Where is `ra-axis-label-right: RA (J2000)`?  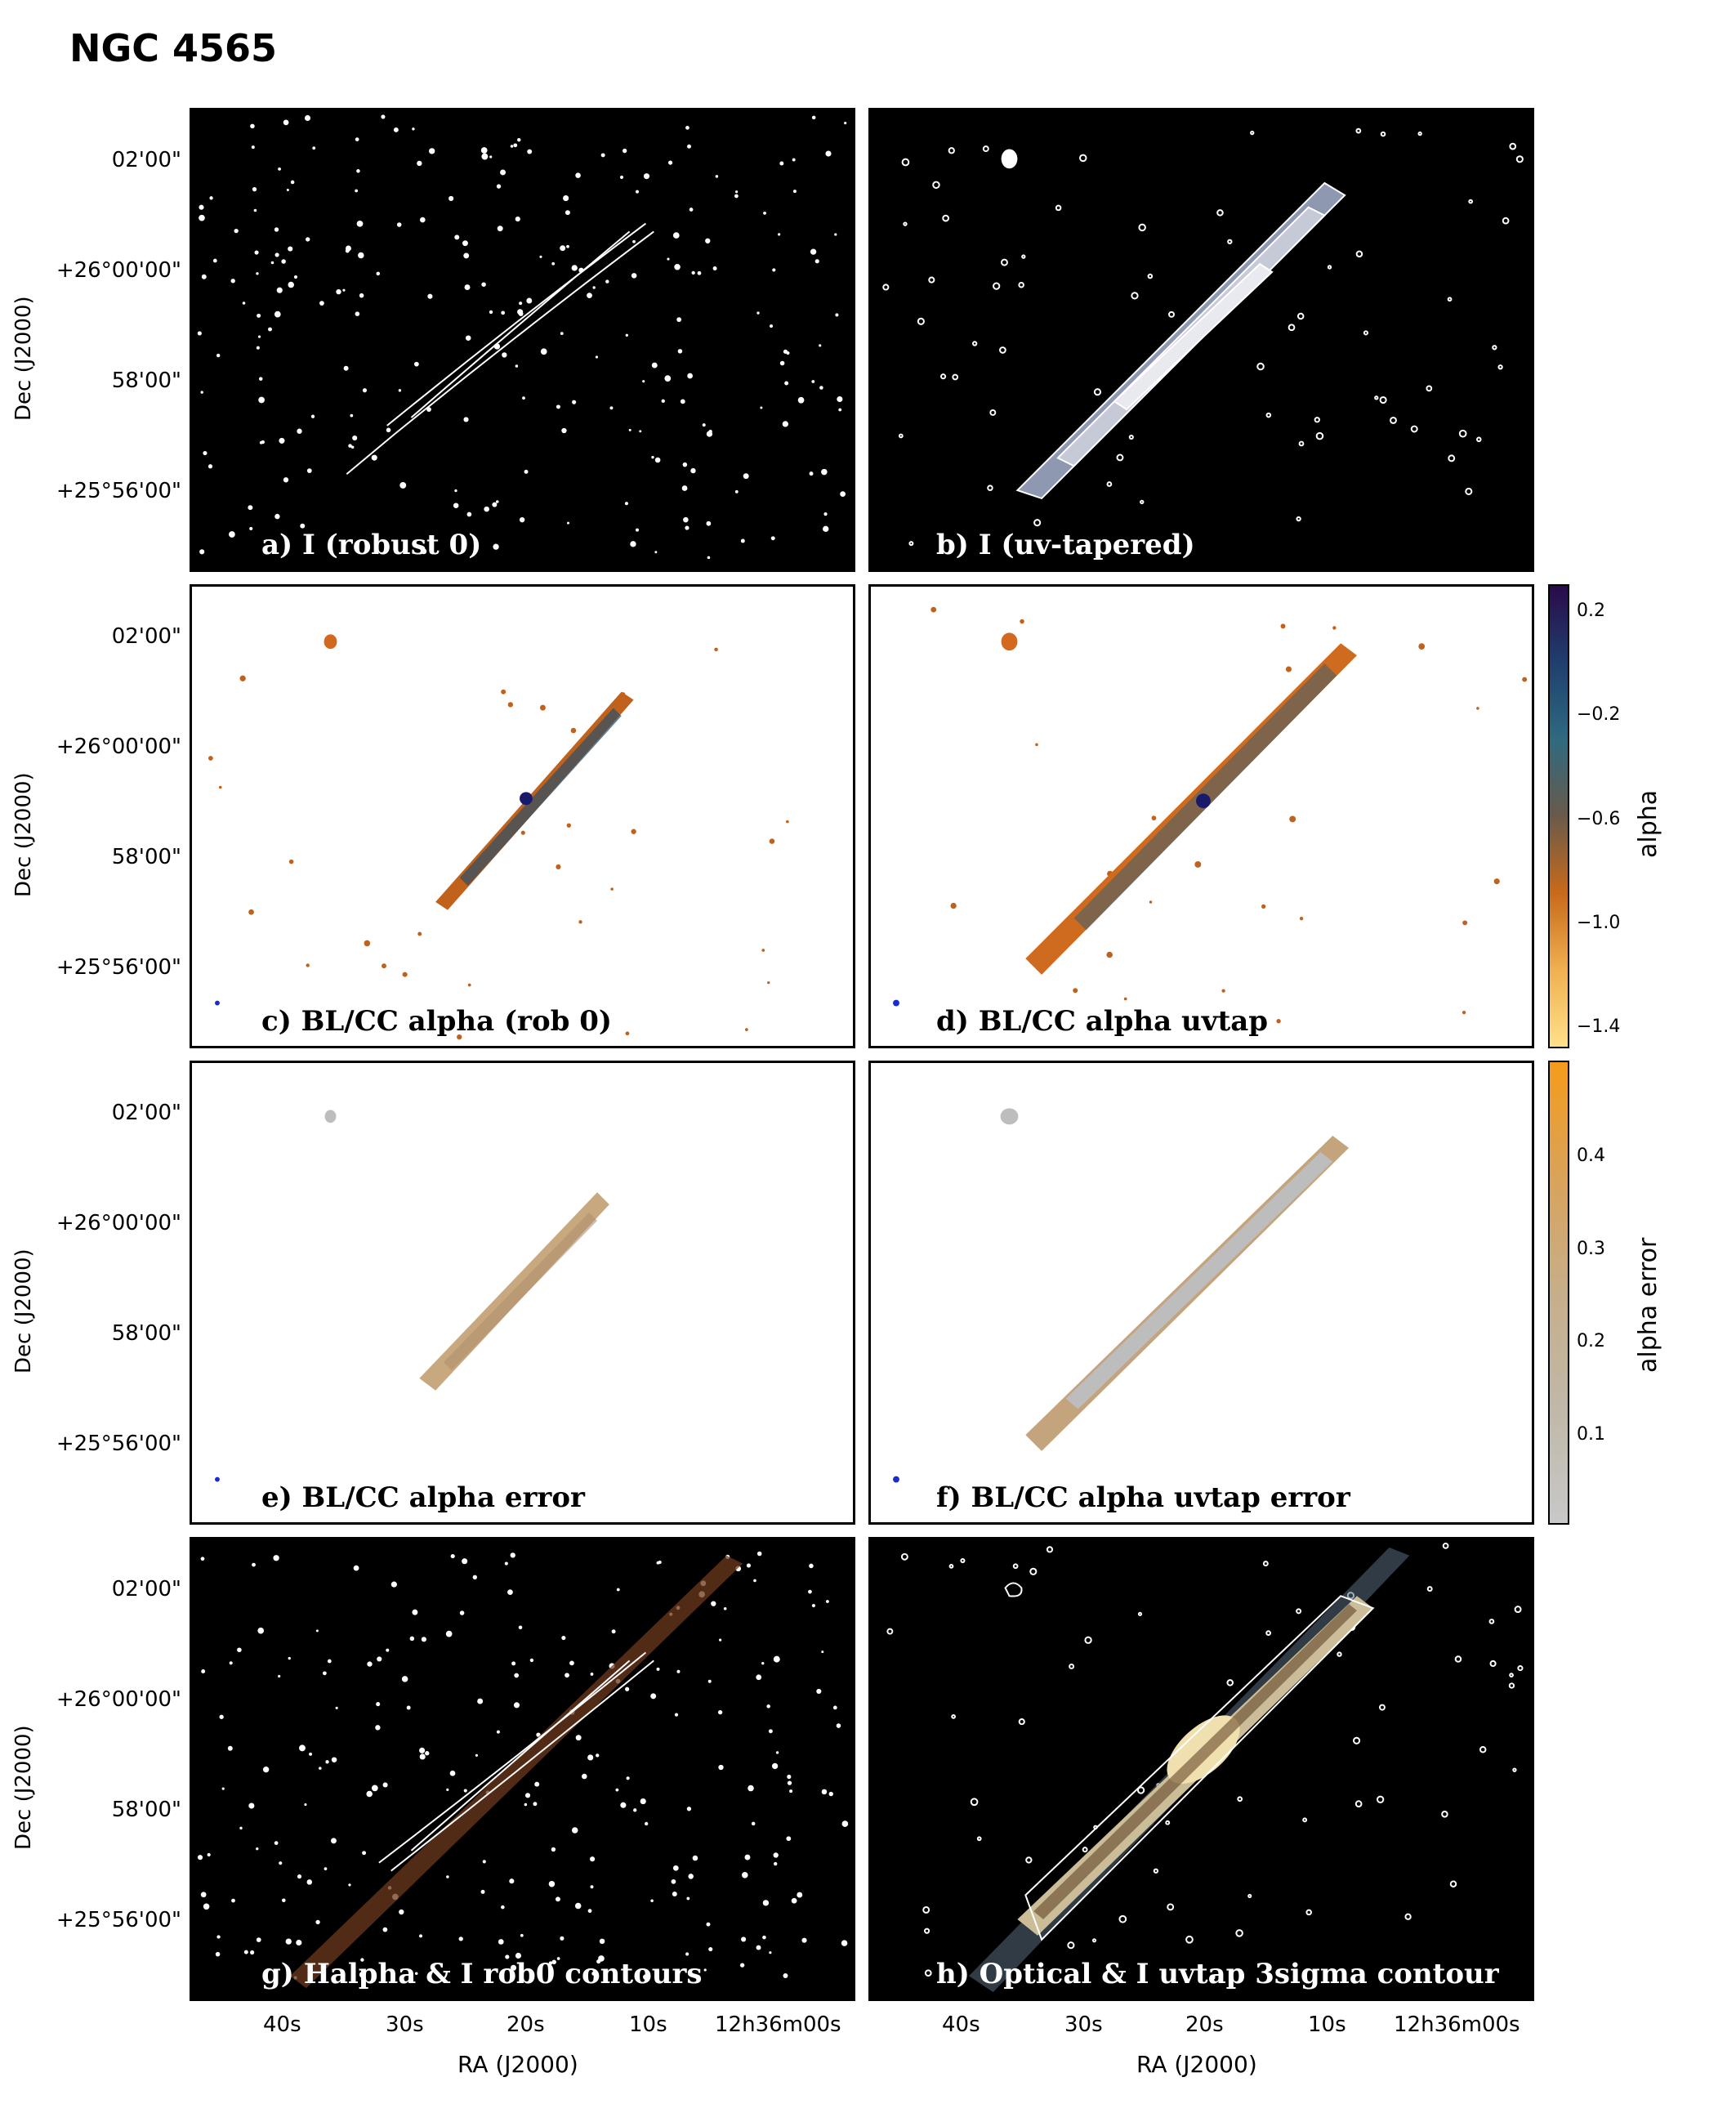
ra-axis-label-right: RA (J2000) is located at coordinates (1197, 2064).